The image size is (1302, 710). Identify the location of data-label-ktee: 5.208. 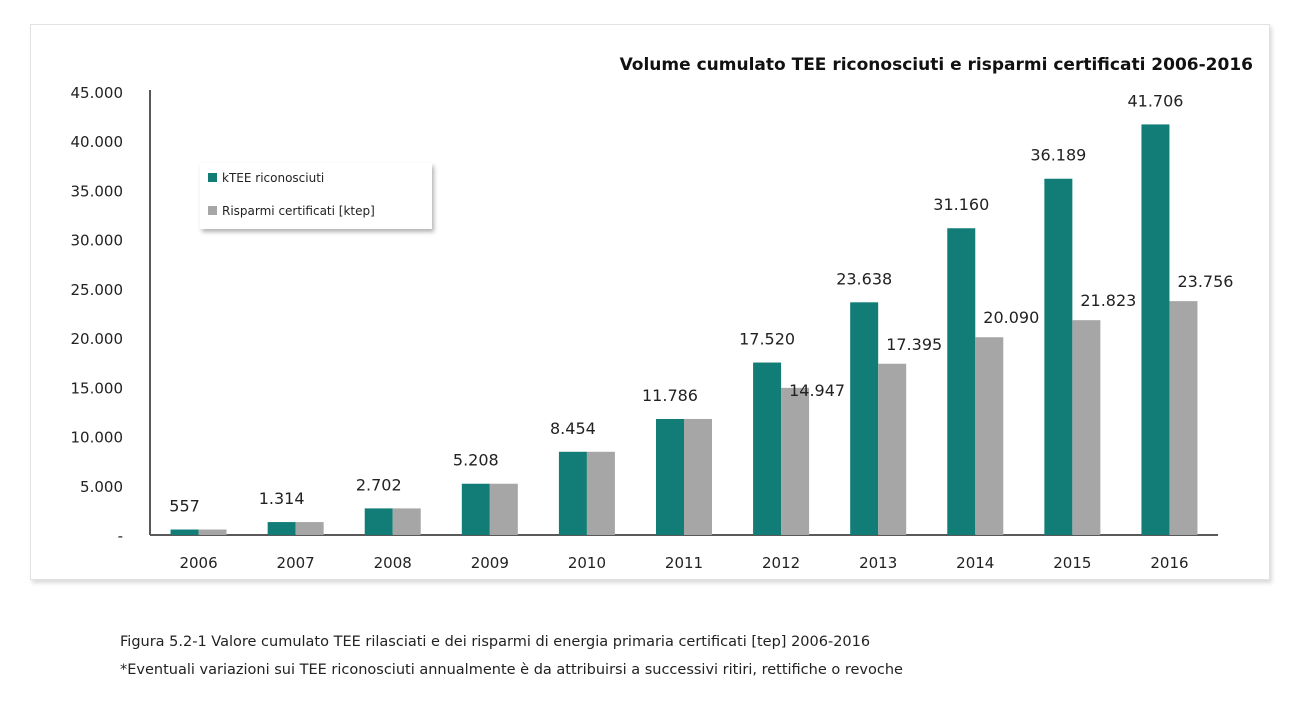
(476, 460).